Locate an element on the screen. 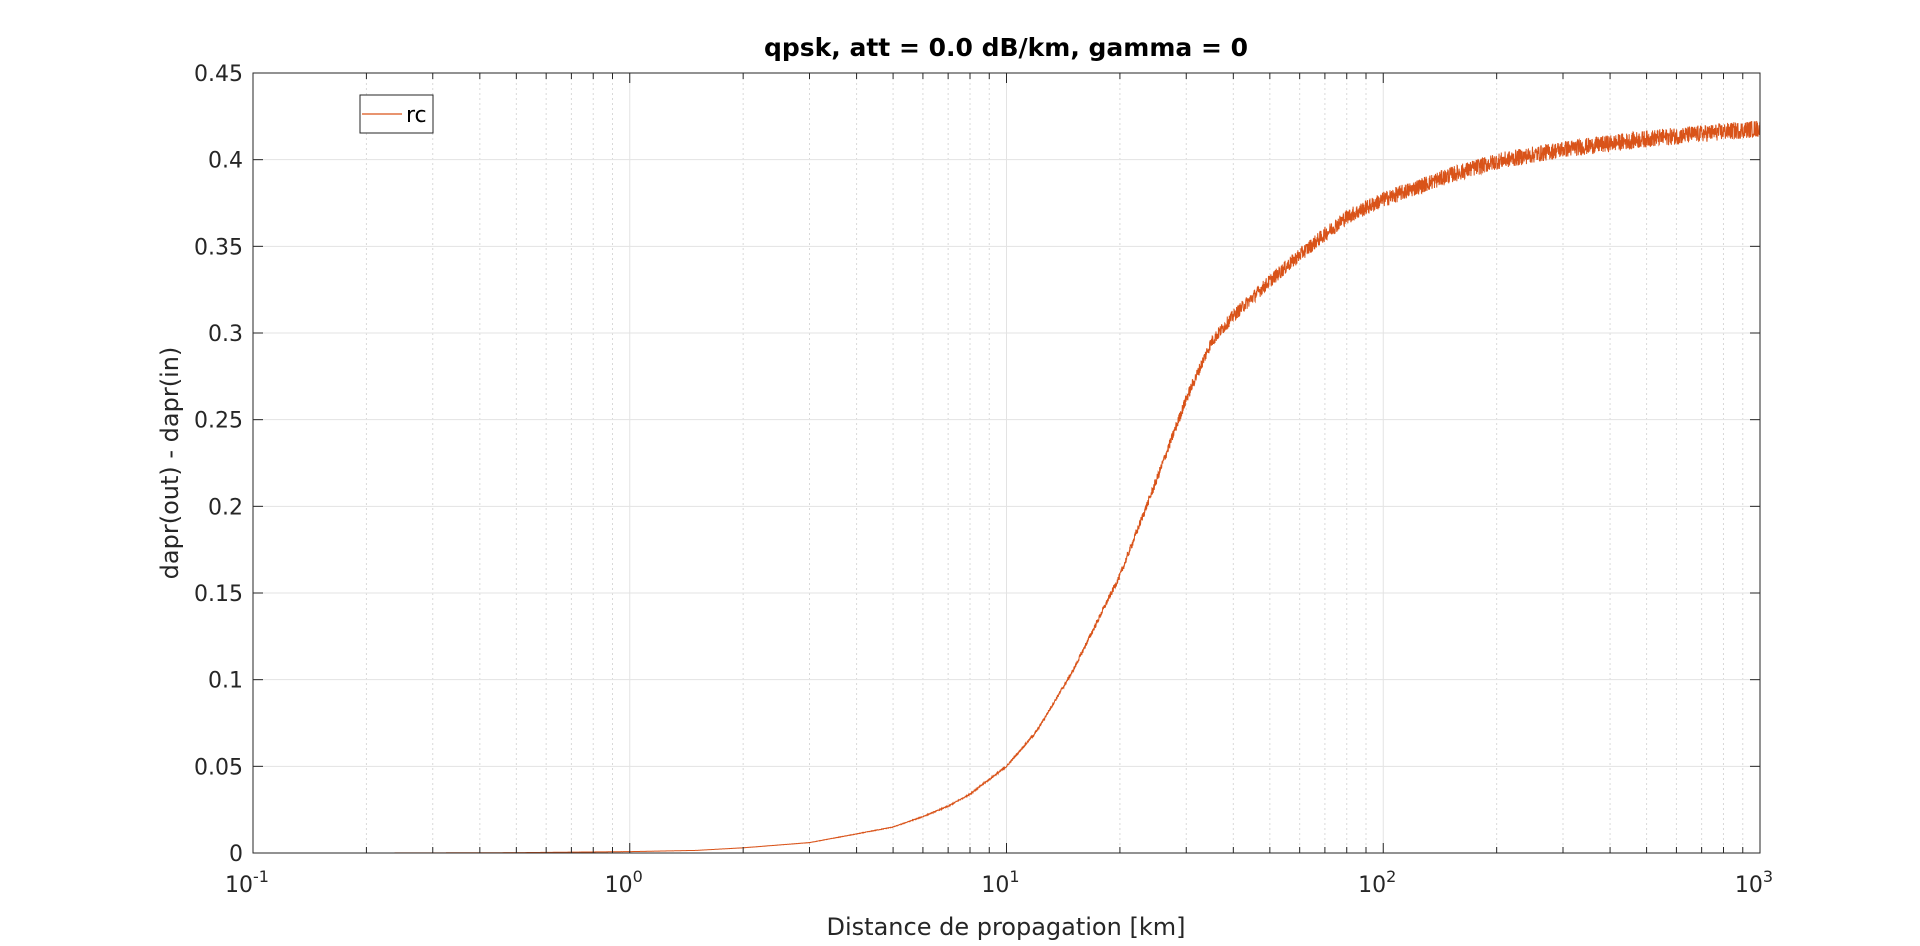 This screenshot has height=946, width=1920. x-tick-label: 10² is located at coordinates (1377, 882).